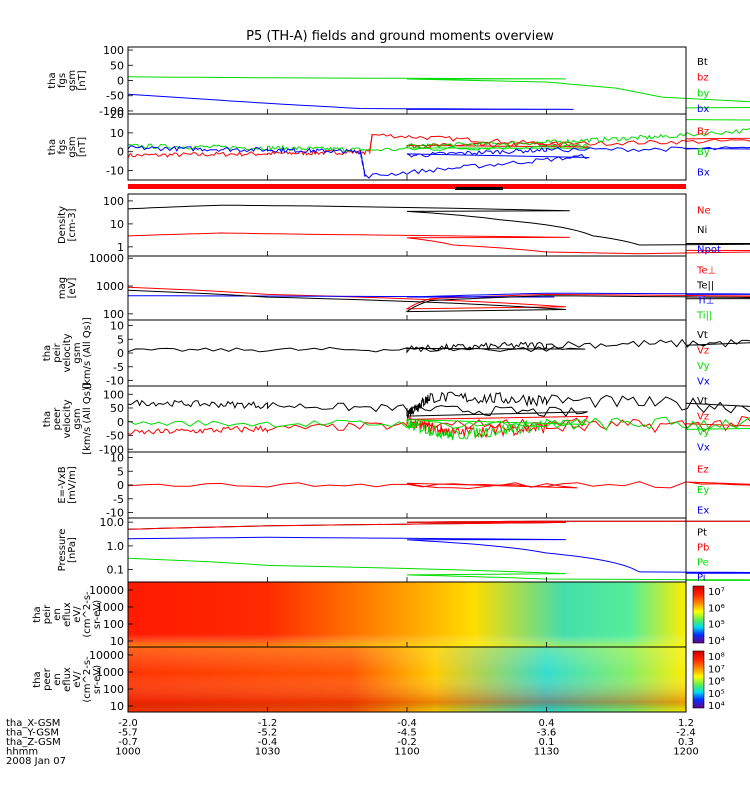  What do you see at coordinates (33, 742) in the screenshot?
I see `footer-row-label: tha_Z-GSM` at bounding box center [33, 742].